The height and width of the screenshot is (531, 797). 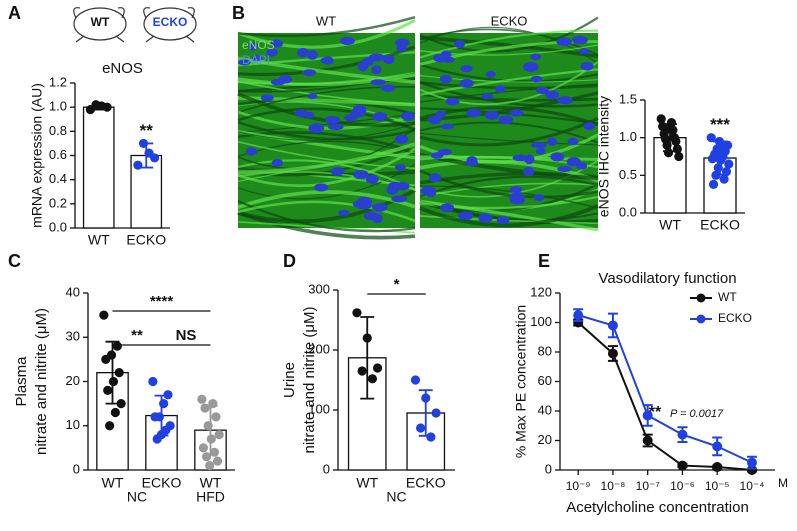 I want to click on y-axis-label: nitrate and nitrite (μM), so click(x=309, y=379).